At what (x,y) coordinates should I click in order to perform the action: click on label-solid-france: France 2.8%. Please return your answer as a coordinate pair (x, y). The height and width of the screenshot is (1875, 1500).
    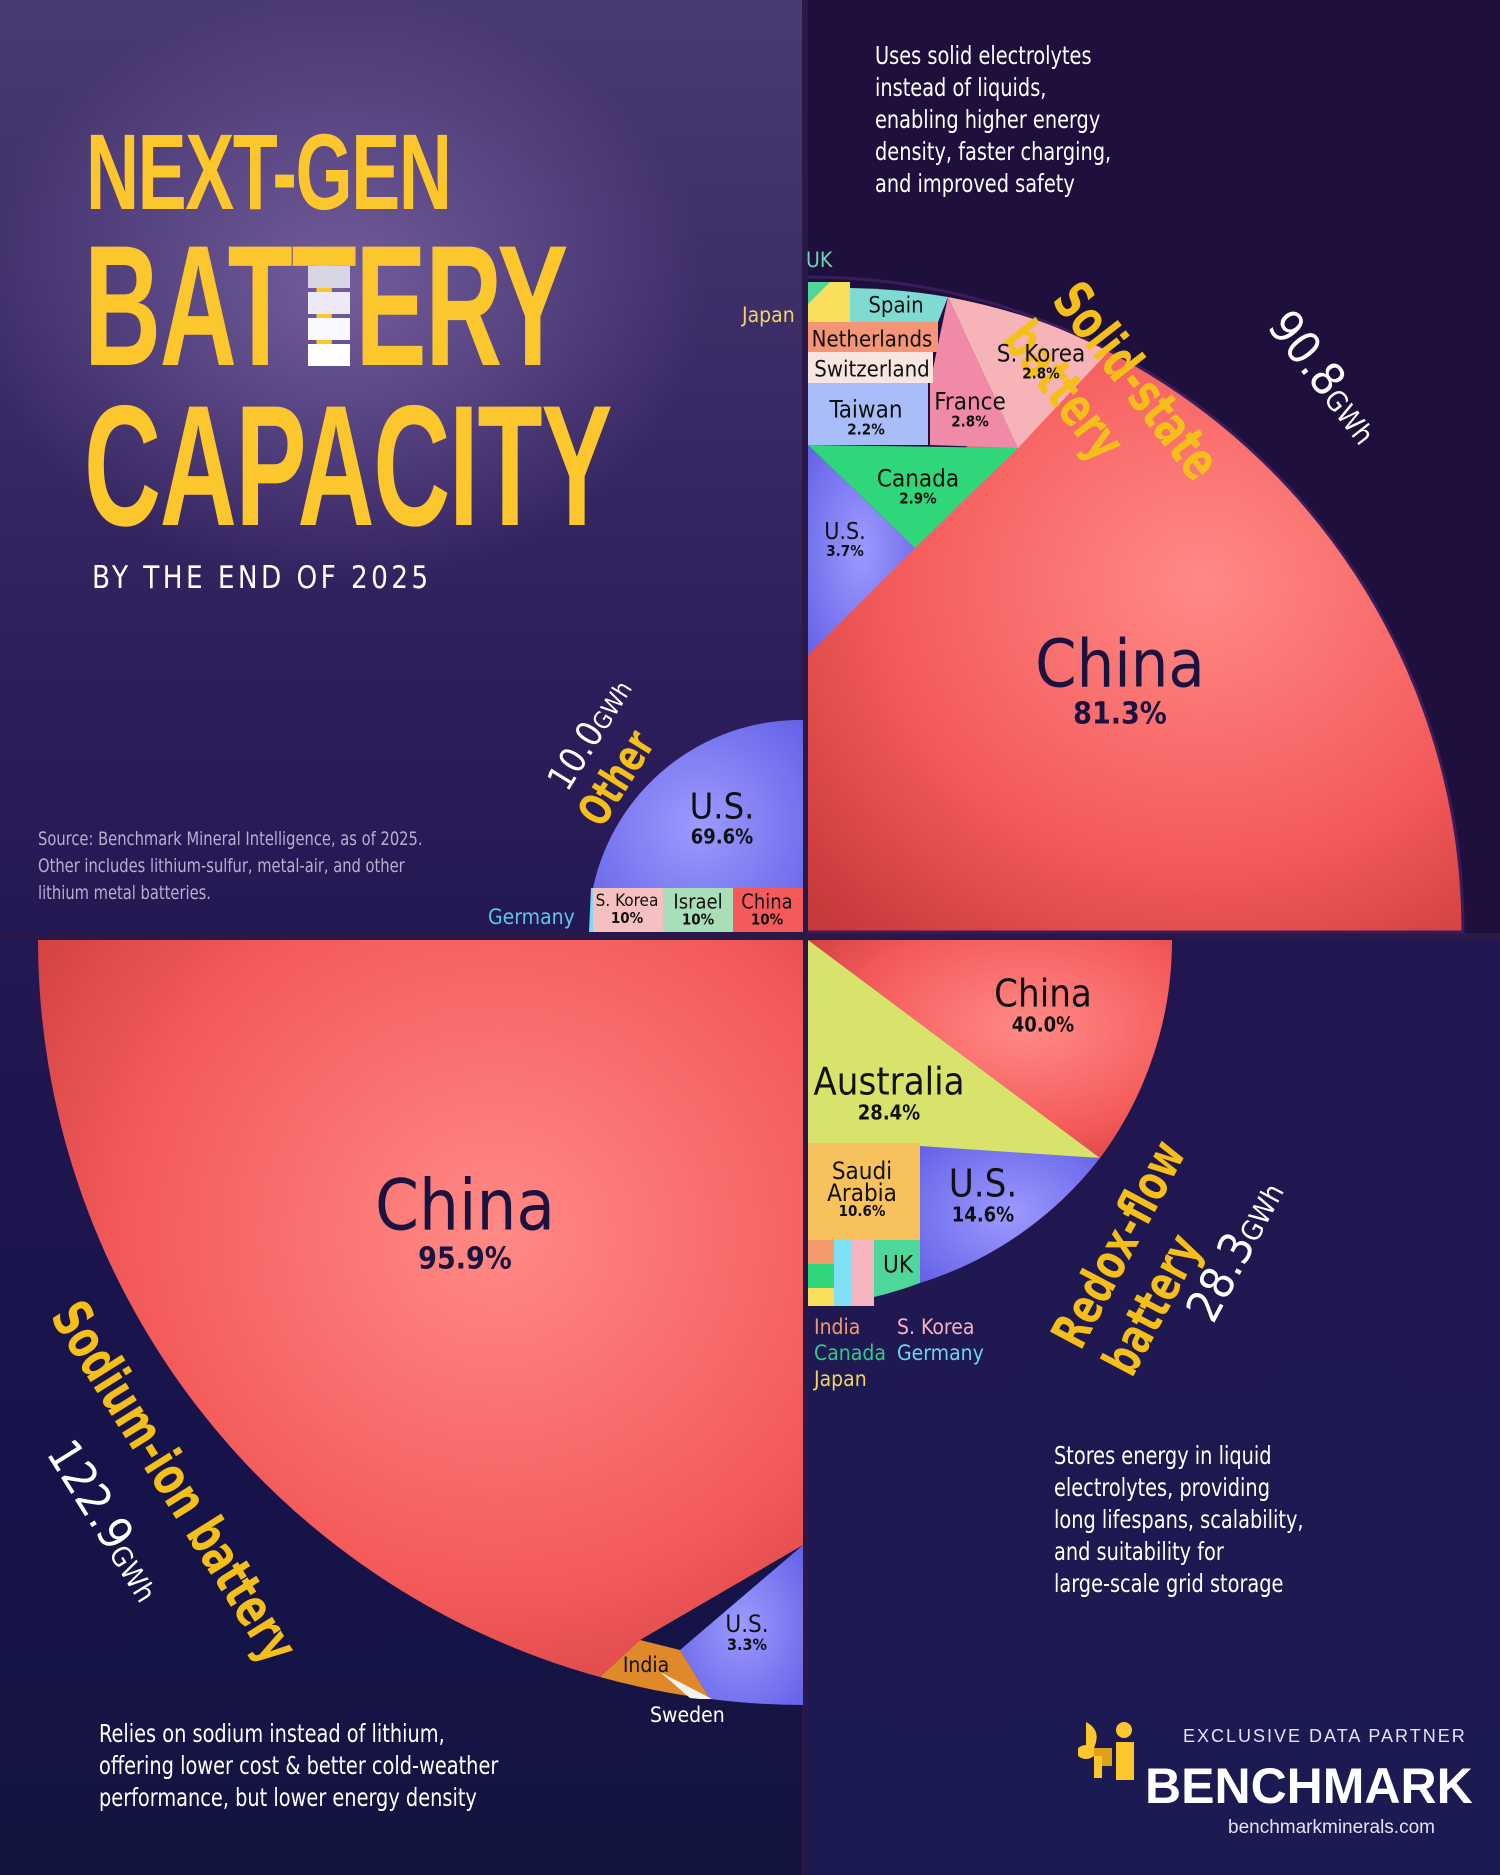
    Looking at the image, I should click on (970, 409).